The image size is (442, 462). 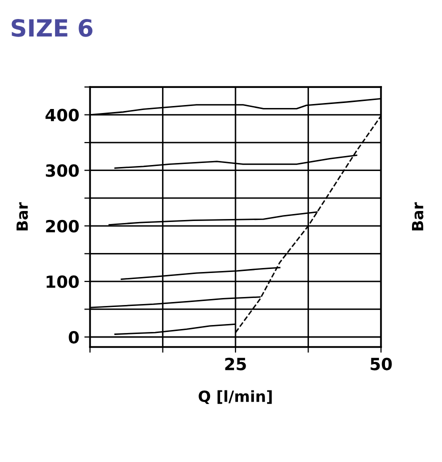 I want to click on y-axis-title: Bar, so click(x=22, y=216).